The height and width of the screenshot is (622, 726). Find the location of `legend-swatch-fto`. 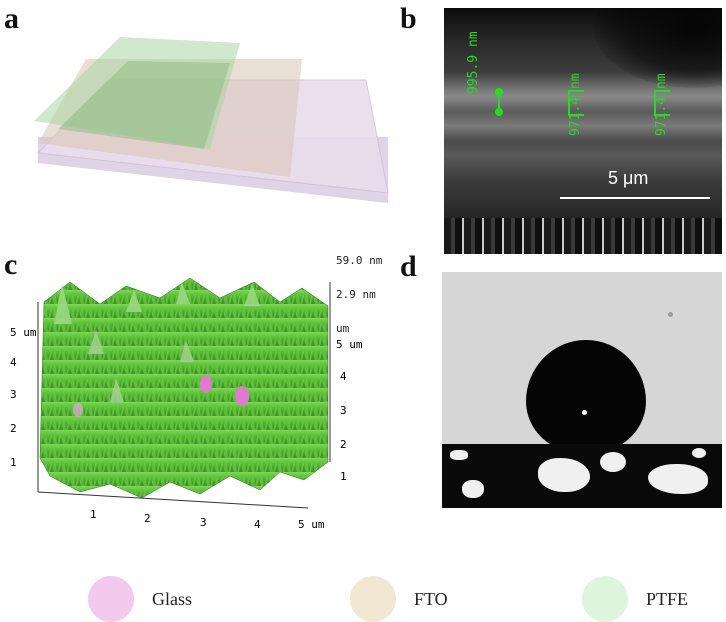

legend-swatch-fto is located at coordinates (373, 599).